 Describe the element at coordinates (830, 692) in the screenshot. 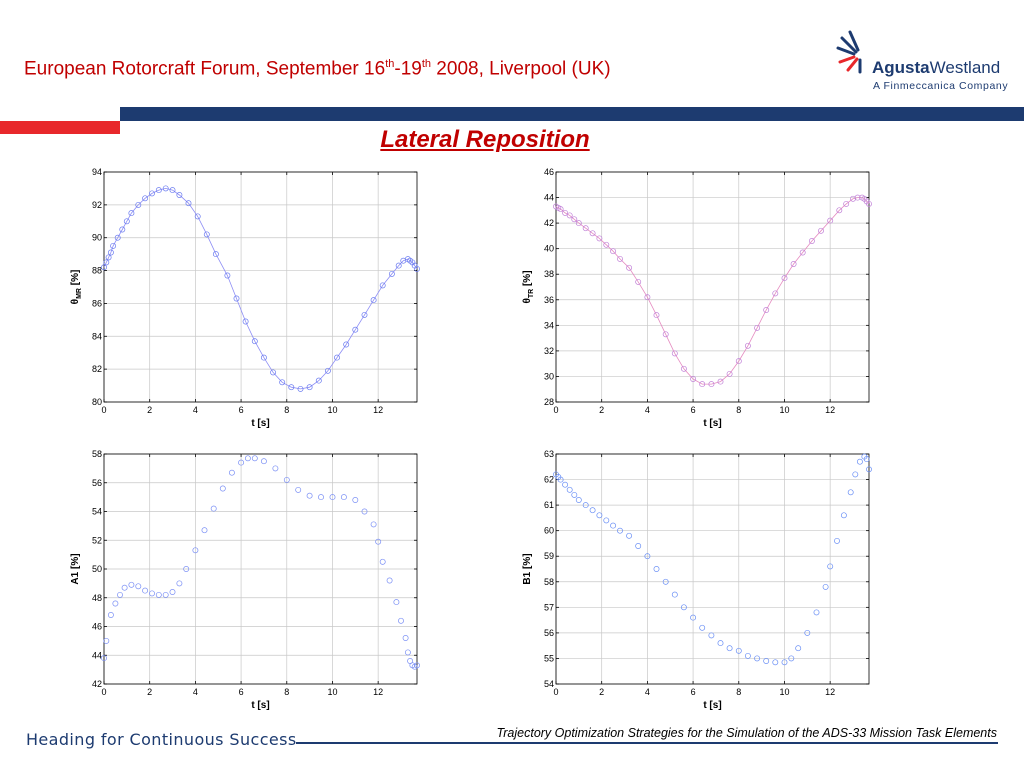

I see `b1-x-tick-label: 12` at that location.